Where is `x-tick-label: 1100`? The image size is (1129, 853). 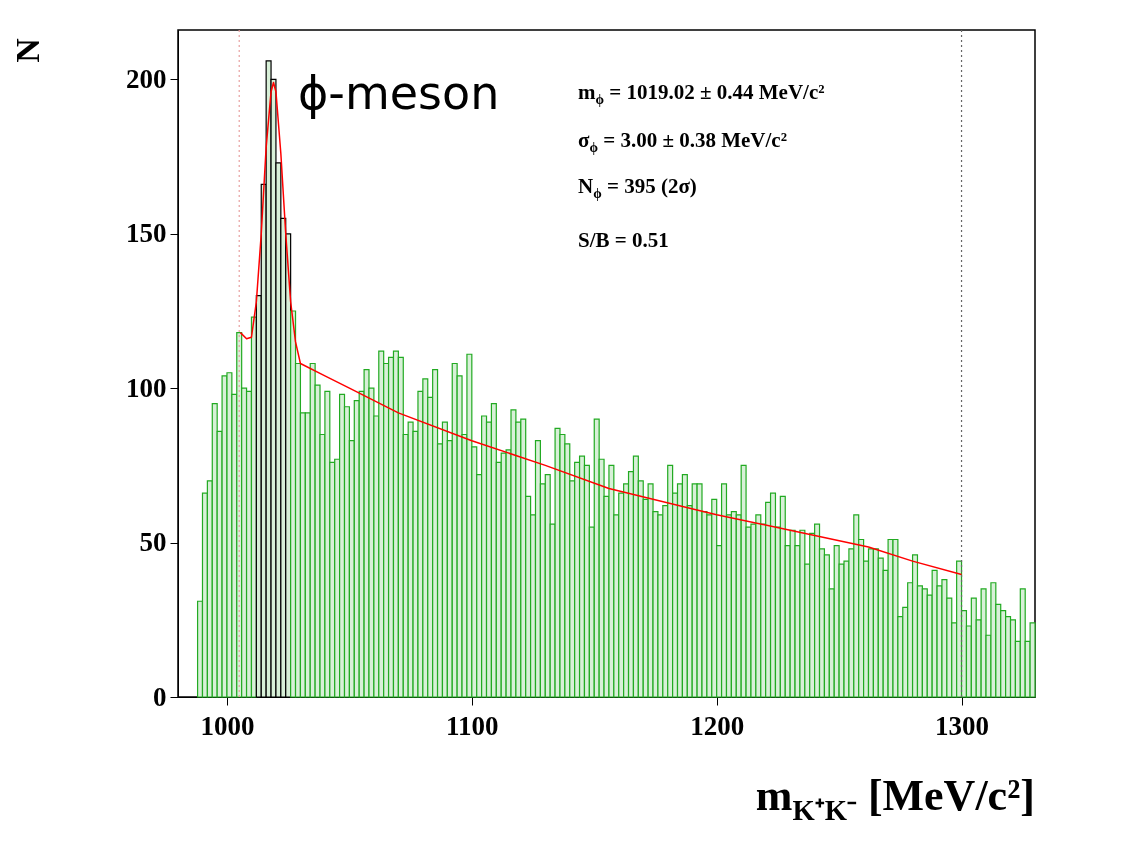 x-tick-label: 1100 is located at coordinates (472, 725).